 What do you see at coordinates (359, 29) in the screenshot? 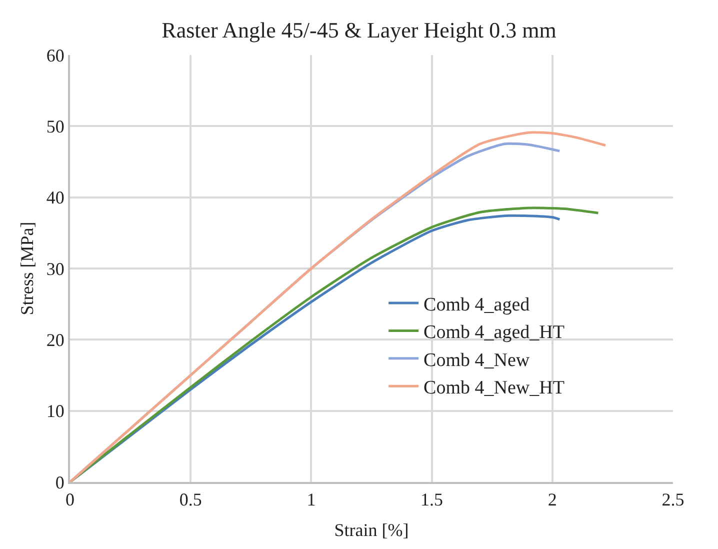
I see `chart-title: Raster Angle 45/-45 & Layer Height 0.3 mm` at bounding box center [359, 29].